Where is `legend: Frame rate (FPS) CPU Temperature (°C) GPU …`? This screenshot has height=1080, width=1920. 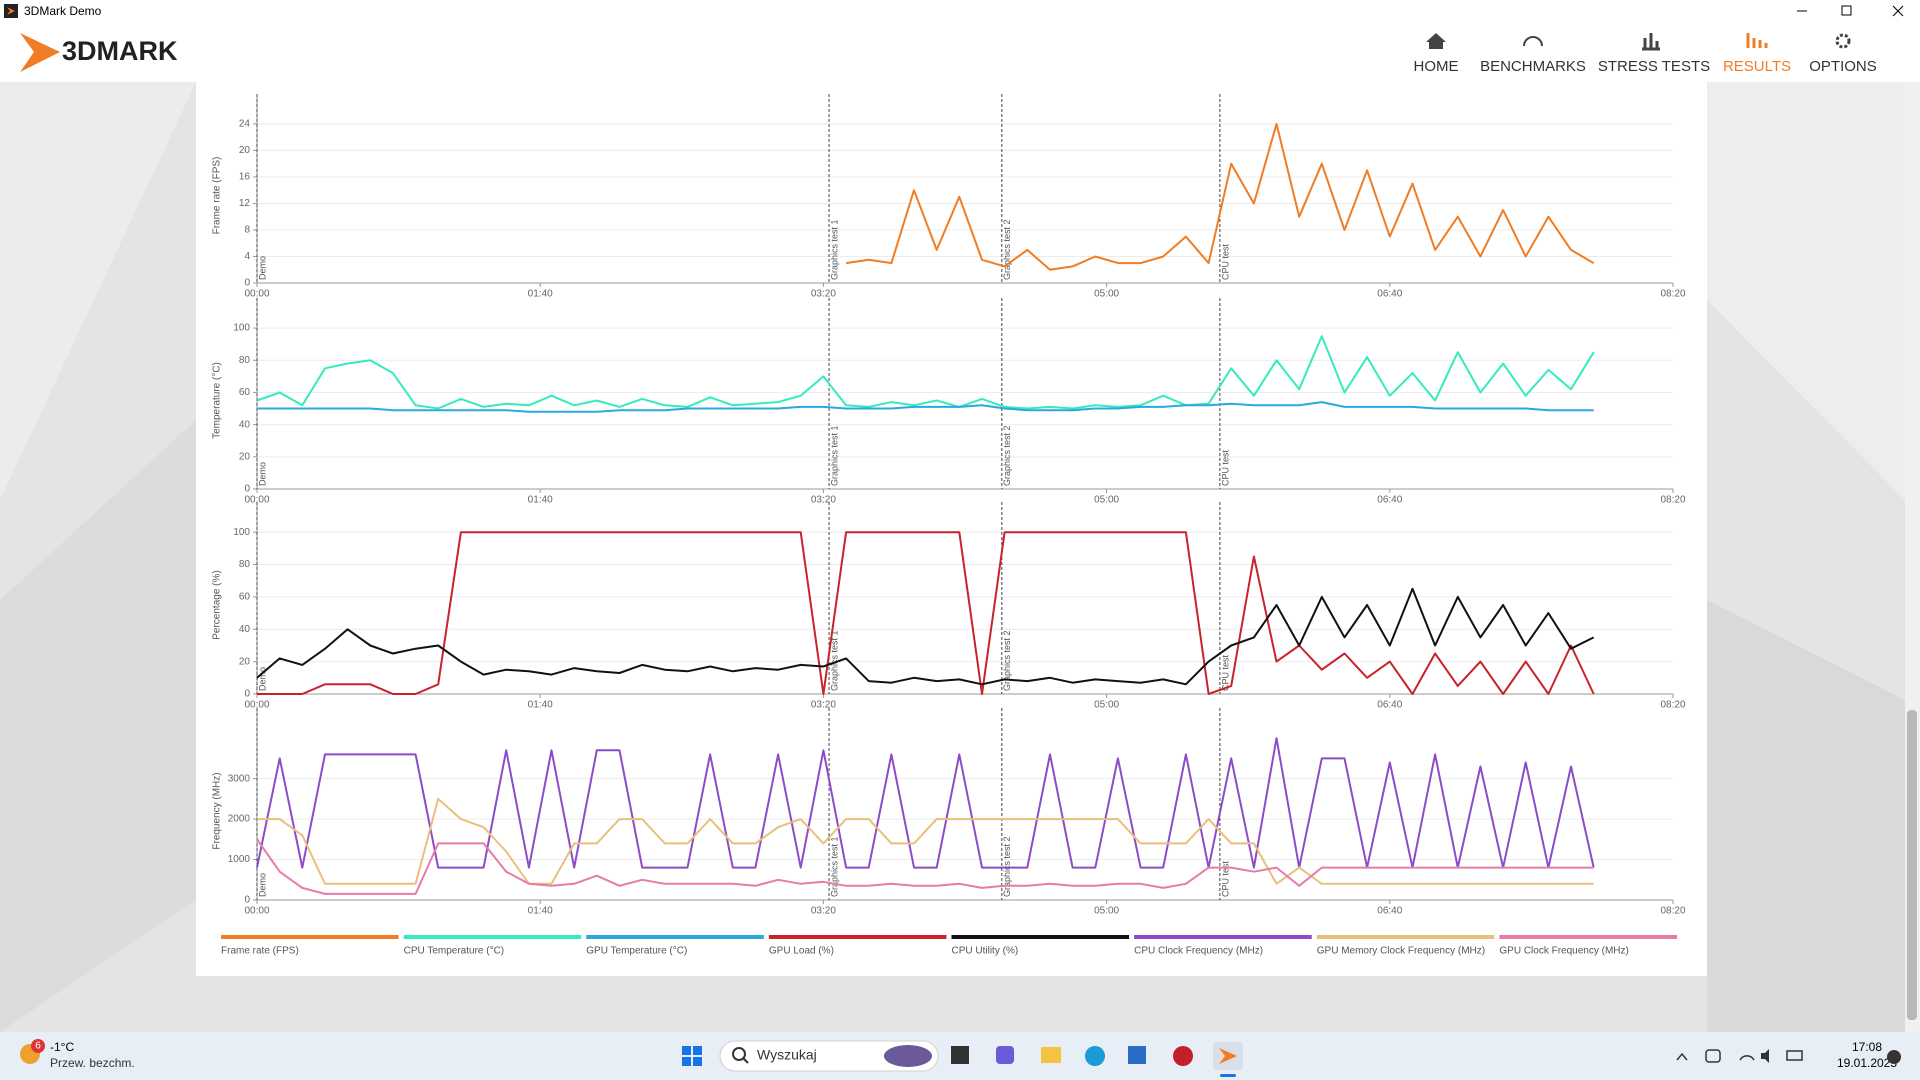 legend: Frame rate (FPS) CPU Temperature (°C) GPU … is located at coordinates (949, 946).